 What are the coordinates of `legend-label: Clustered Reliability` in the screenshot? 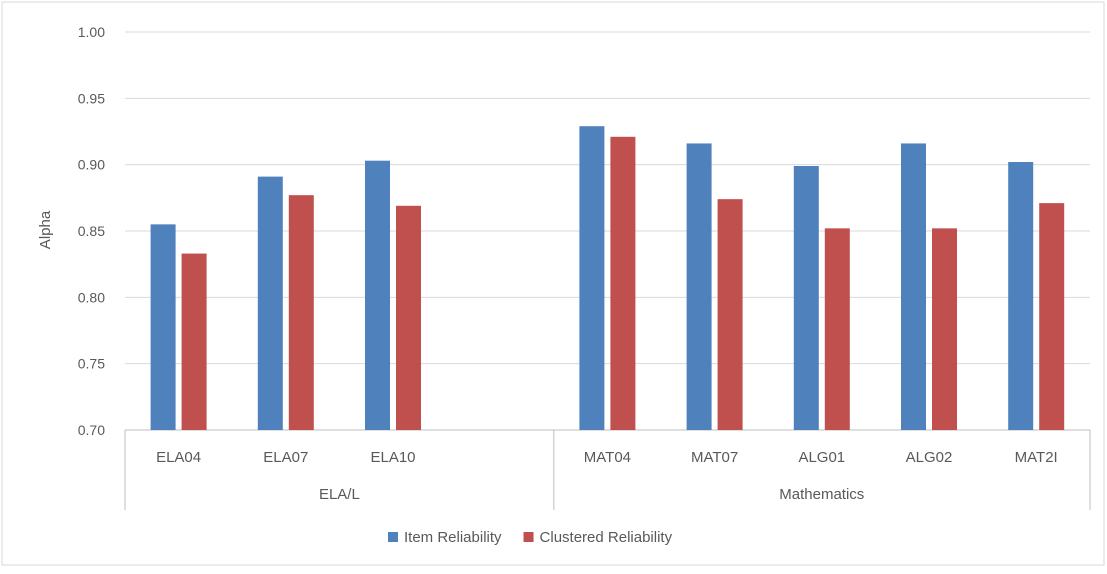 It's located at (606, 537).